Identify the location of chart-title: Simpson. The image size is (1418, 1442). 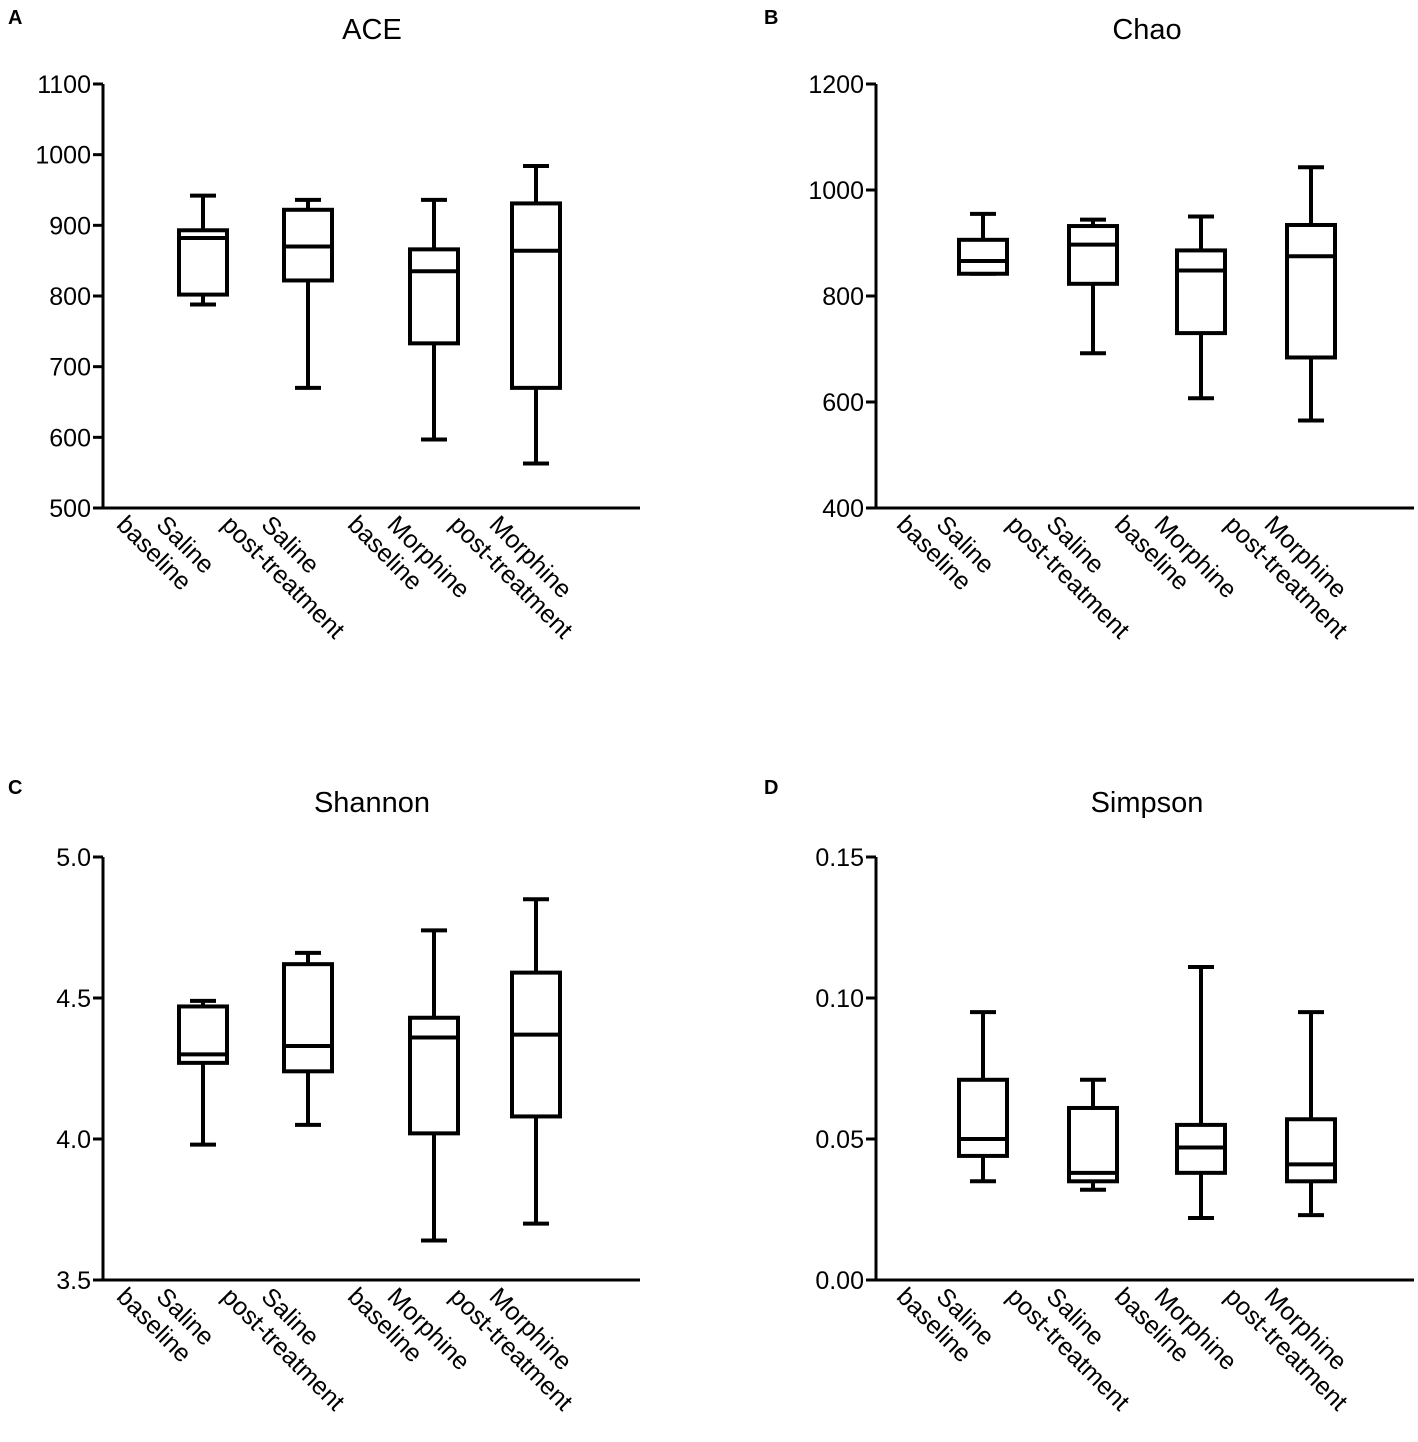
(1147, 803).